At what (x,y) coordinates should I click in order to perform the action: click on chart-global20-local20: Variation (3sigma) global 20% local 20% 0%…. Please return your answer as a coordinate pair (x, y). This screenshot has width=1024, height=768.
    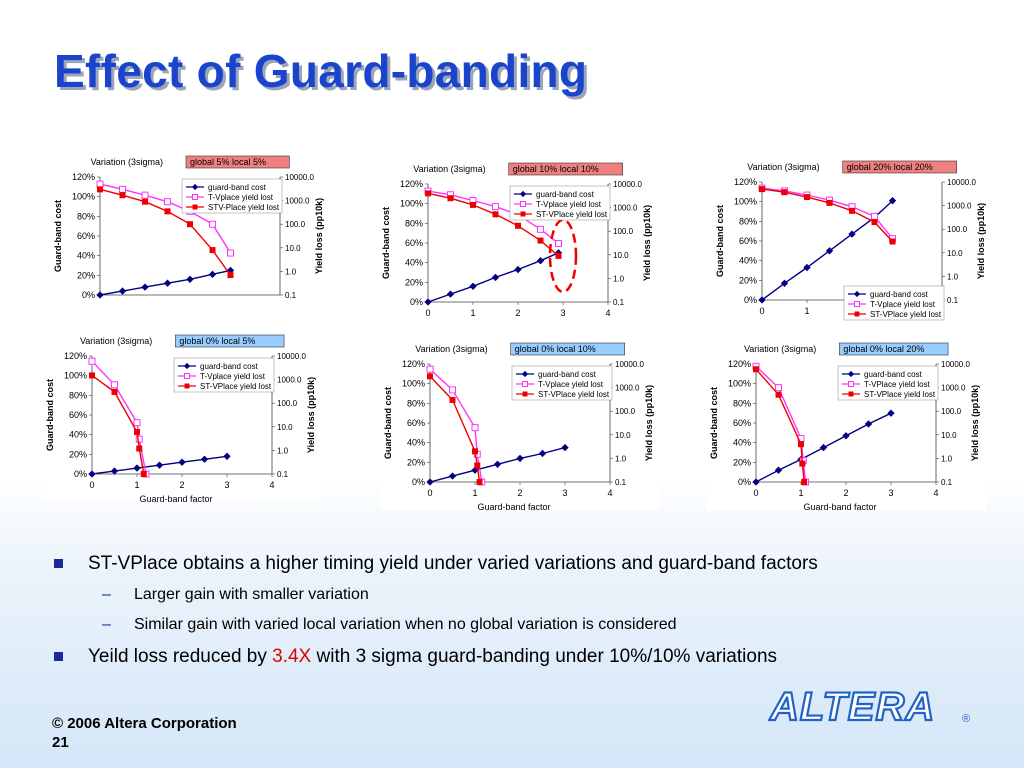
    Looking at the image, I should click on (852, 243).